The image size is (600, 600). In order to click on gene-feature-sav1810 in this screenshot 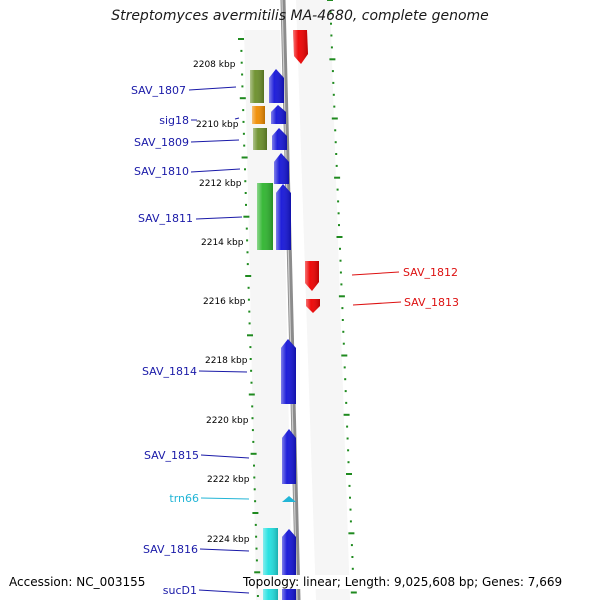, I will do `click(281, 168)`.